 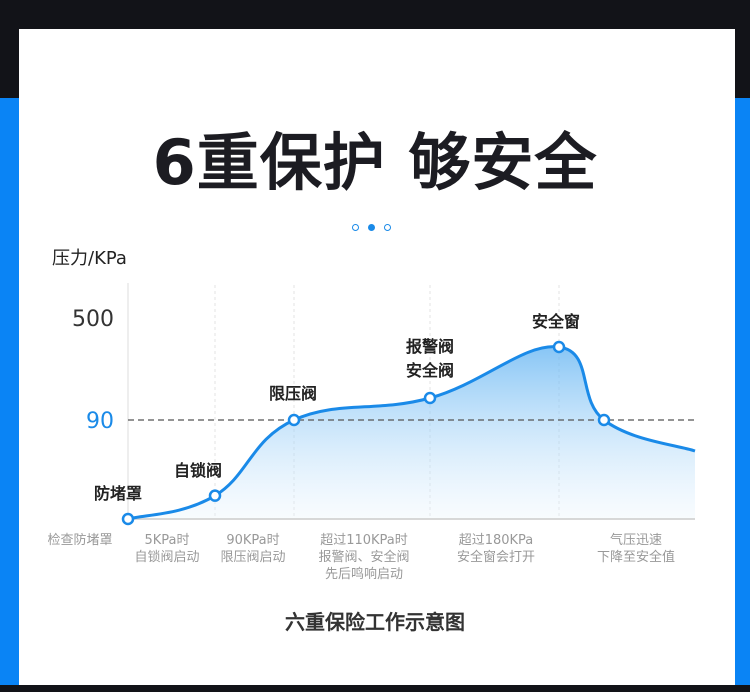 What do you see at coordinates (496, 557) in the screenshot?
I see `x-category-label: 安全窗会打开` at bounding box center [496, 557].